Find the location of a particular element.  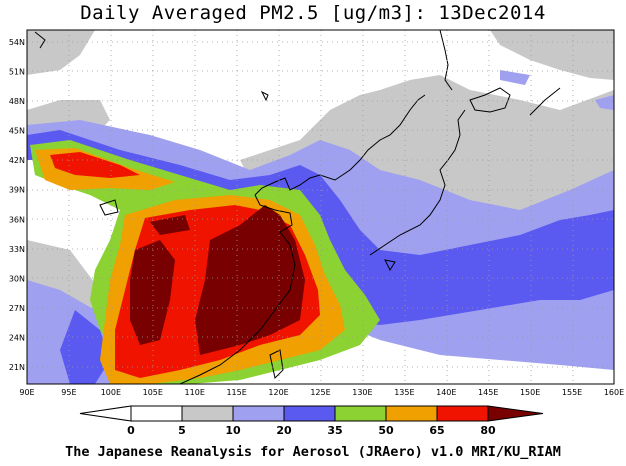

lat-label: 36N is located at coordinates (17, 219).